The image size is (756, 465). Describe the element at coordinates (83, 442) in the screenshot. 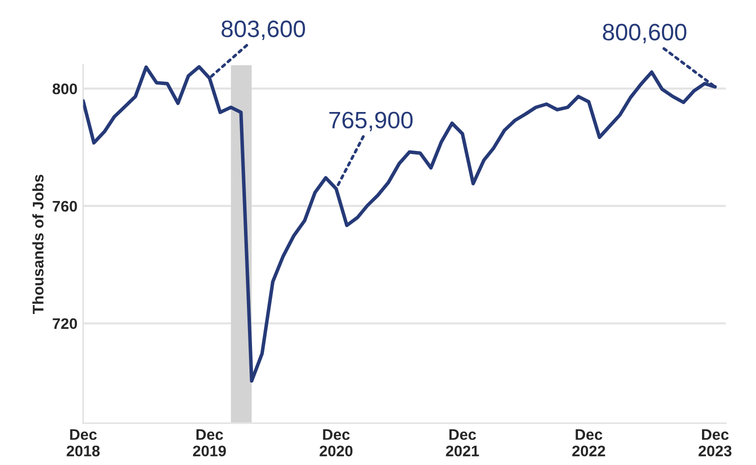

I see `x-tick-label: Dec 2018` at that location.